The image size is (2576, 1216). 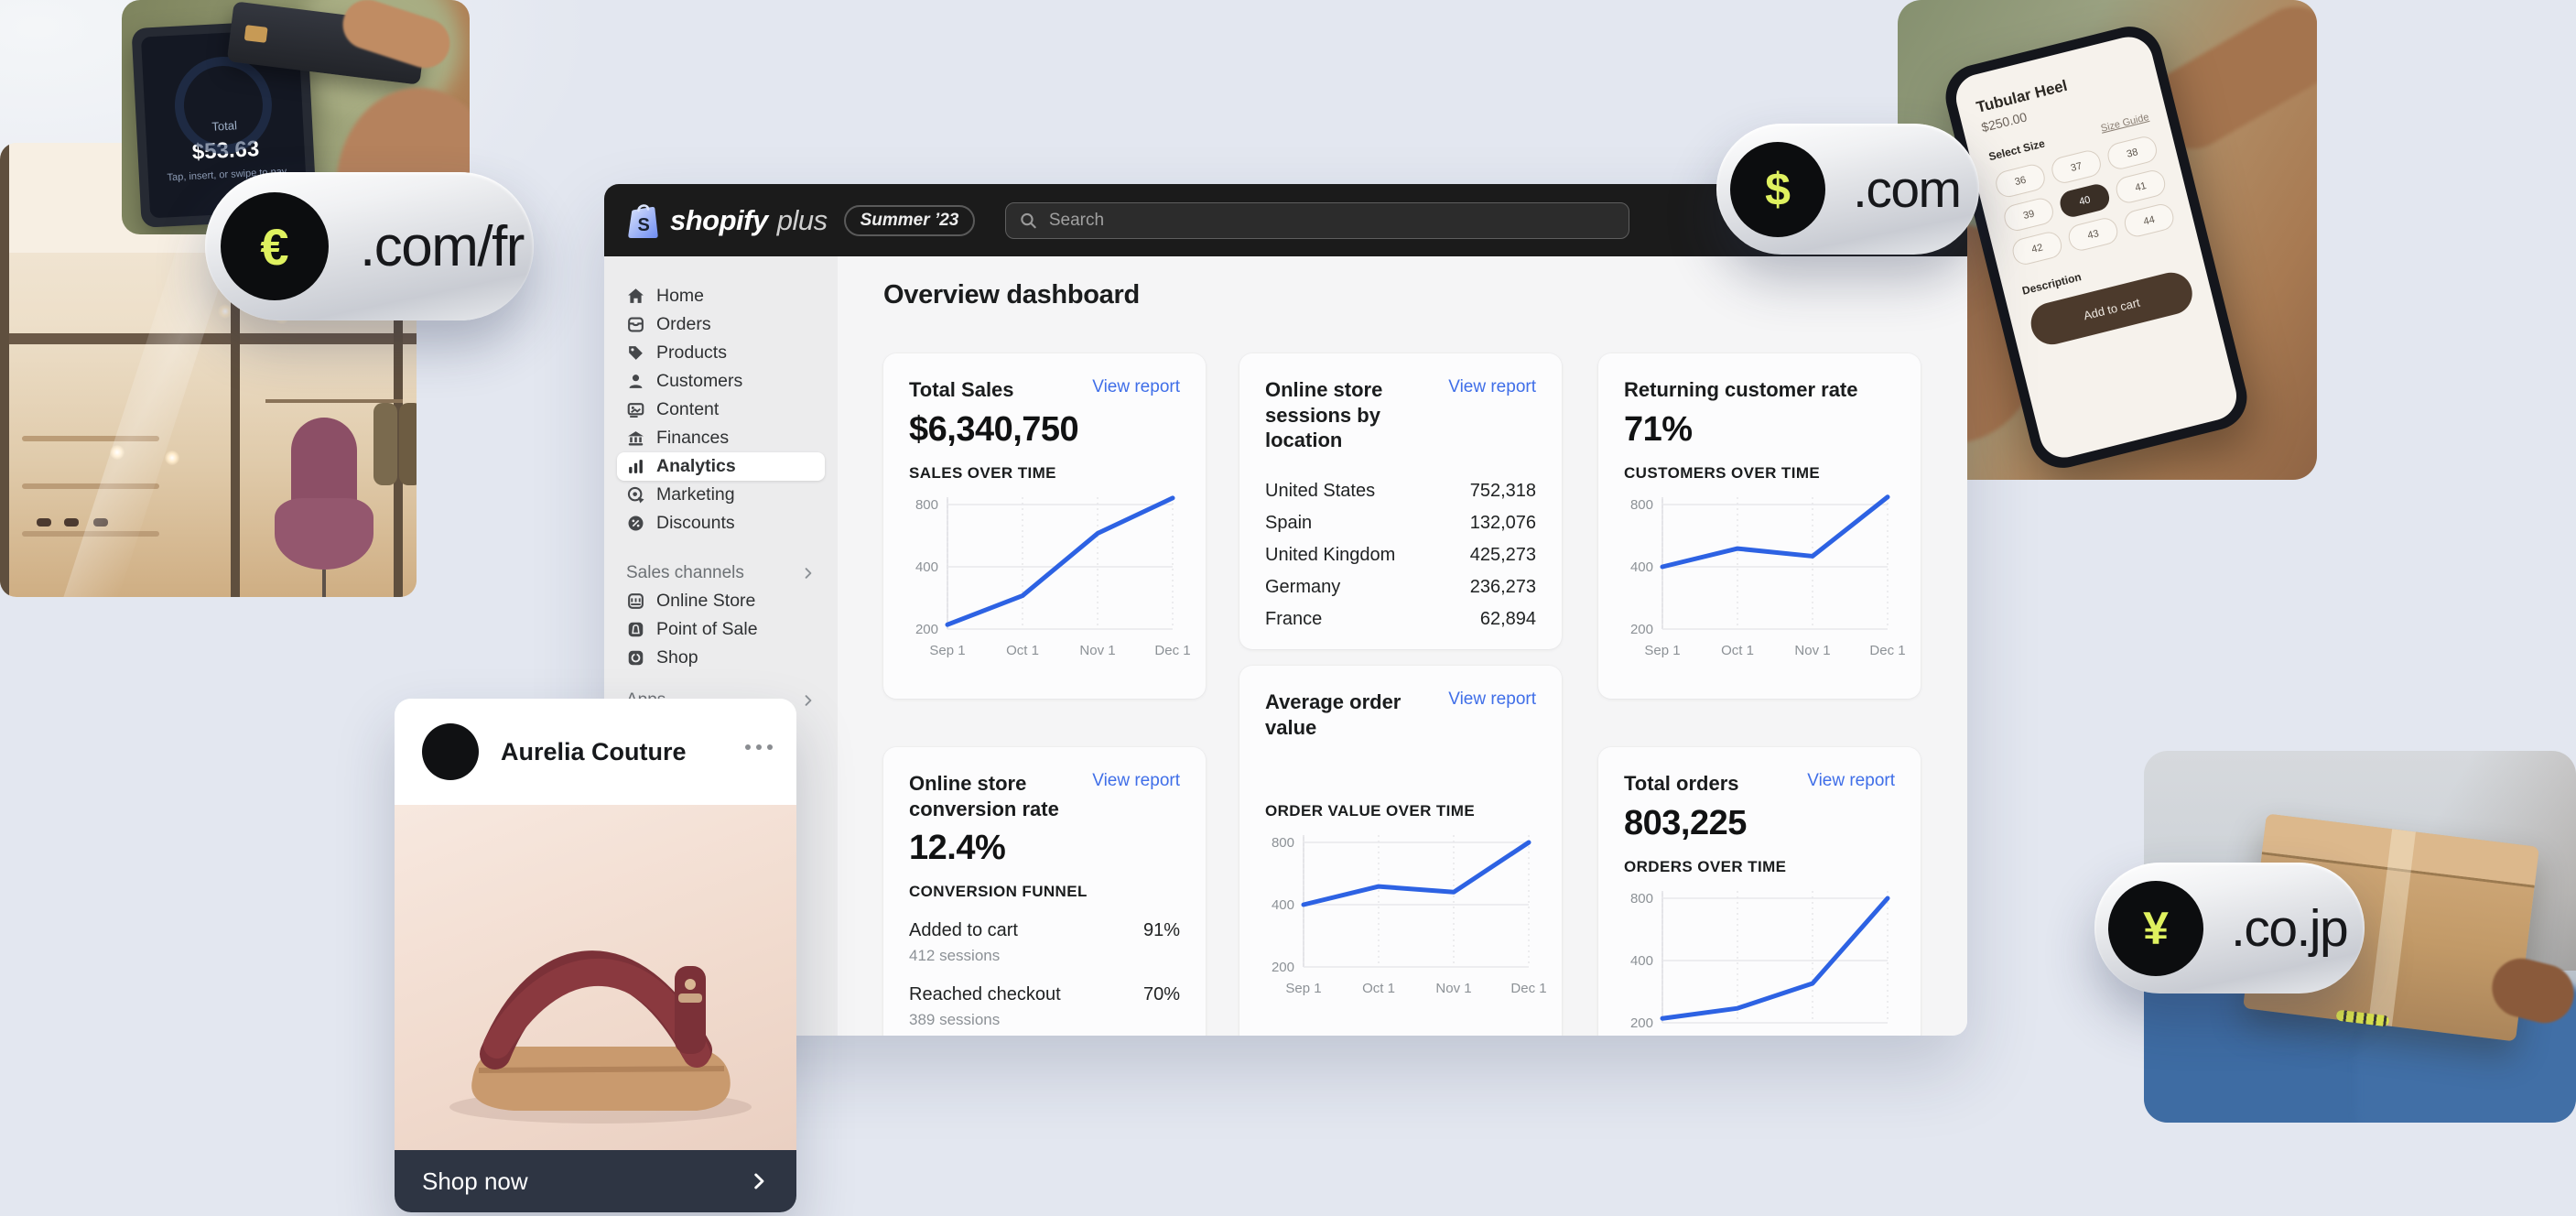 What do you see at coordinates (1778, 189) in the screenshot?
I see `dollar-icon: $` at bounding box center [1778, 189].